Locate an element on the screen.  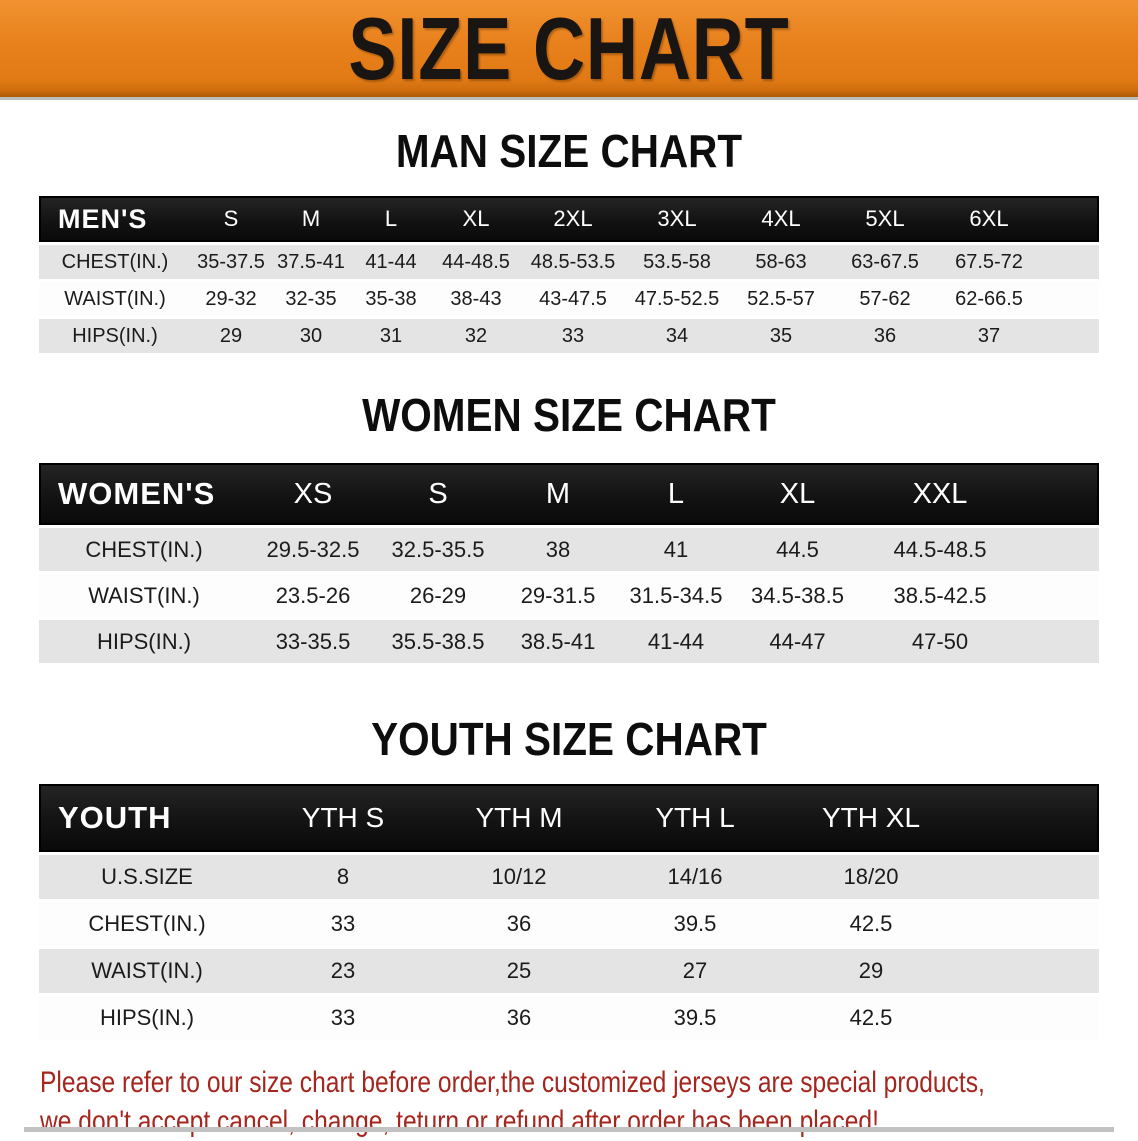
measurement-row: WAIST(IN.) 23 25 27 29 is located at coordinates (569, 971).